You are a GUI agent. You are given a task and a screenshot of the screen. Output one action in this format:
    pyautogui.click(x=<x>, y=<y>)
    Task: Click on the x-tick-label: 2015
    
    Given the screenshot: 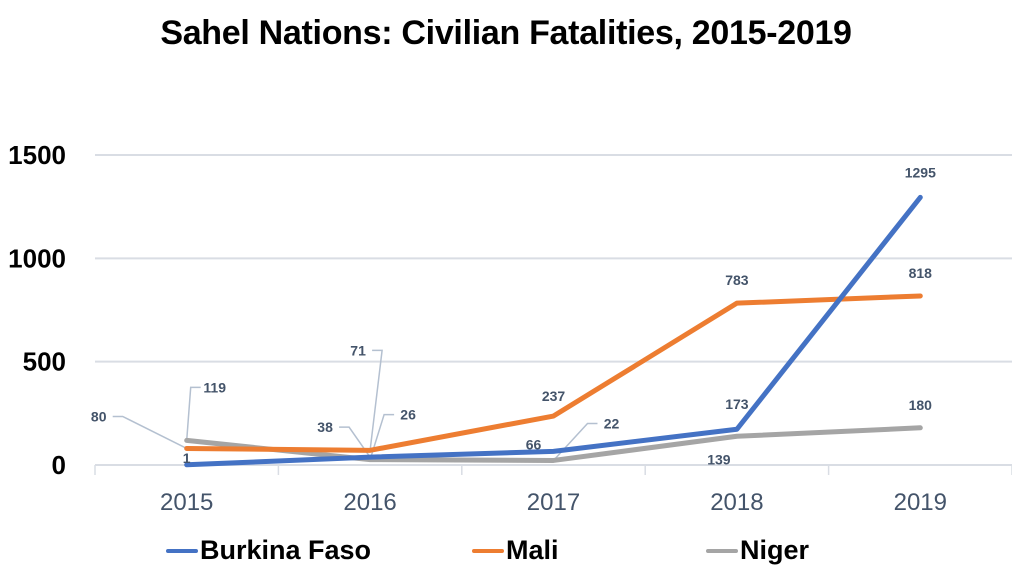 What is the action you would take?
    pyautogui.click(x=186, y=502)
    